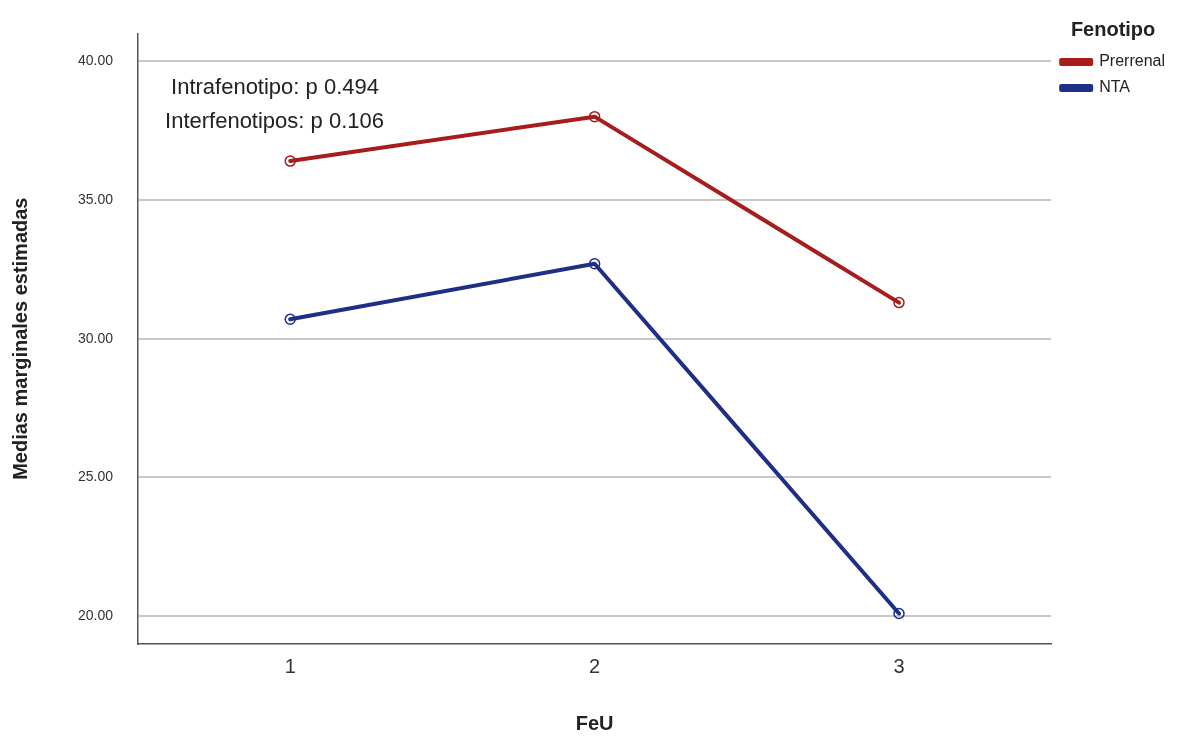  Describe the element at coordinates (1132, 61) in the screenshot. I see `legend-label: Prerrenal` at that location.